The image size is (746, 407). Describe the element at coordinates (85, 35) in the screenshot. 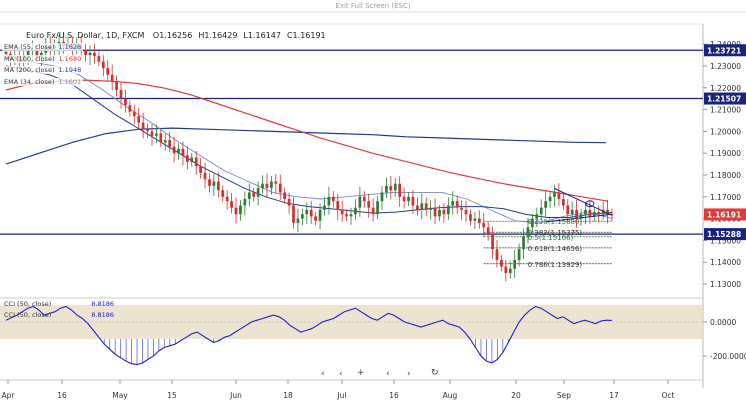

I see `symbol-title: Euro Fx/U.S. Dollar, 1D, FXCM` at that location.